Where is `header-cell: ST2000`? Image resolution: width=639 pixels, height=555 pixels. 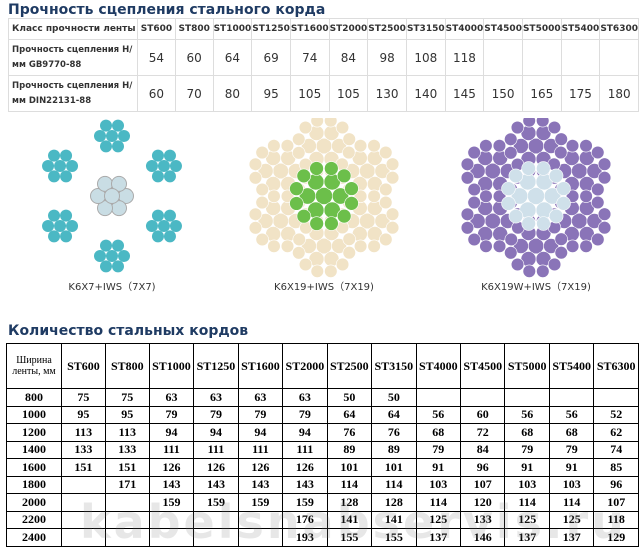 header-cell: ST2000 is located at coordinates (348, 29).